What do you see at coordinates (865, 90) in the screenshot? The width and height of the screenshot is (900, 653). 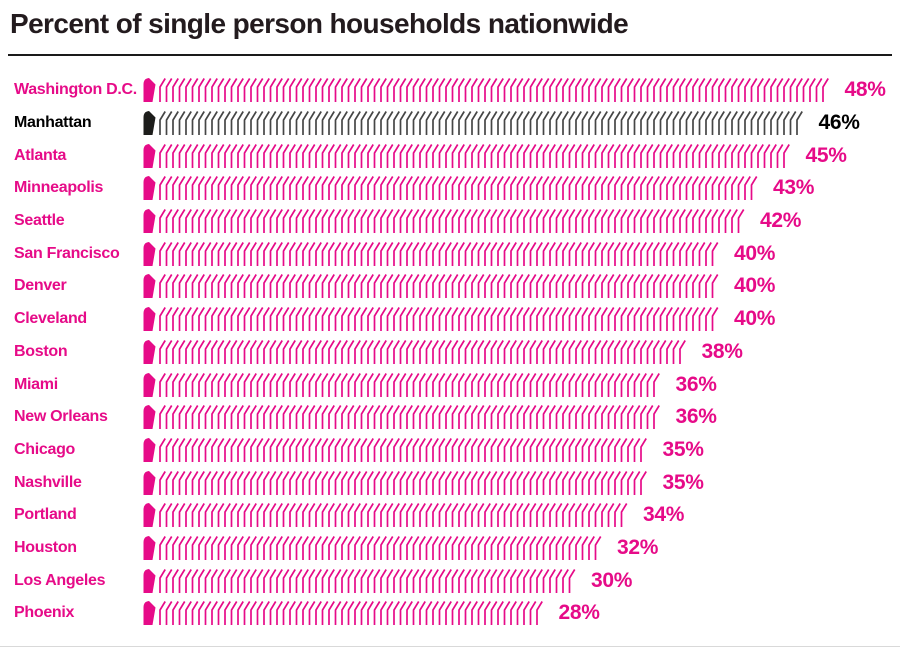 I see `value-label: 48%` at bounding box center [865, 90].